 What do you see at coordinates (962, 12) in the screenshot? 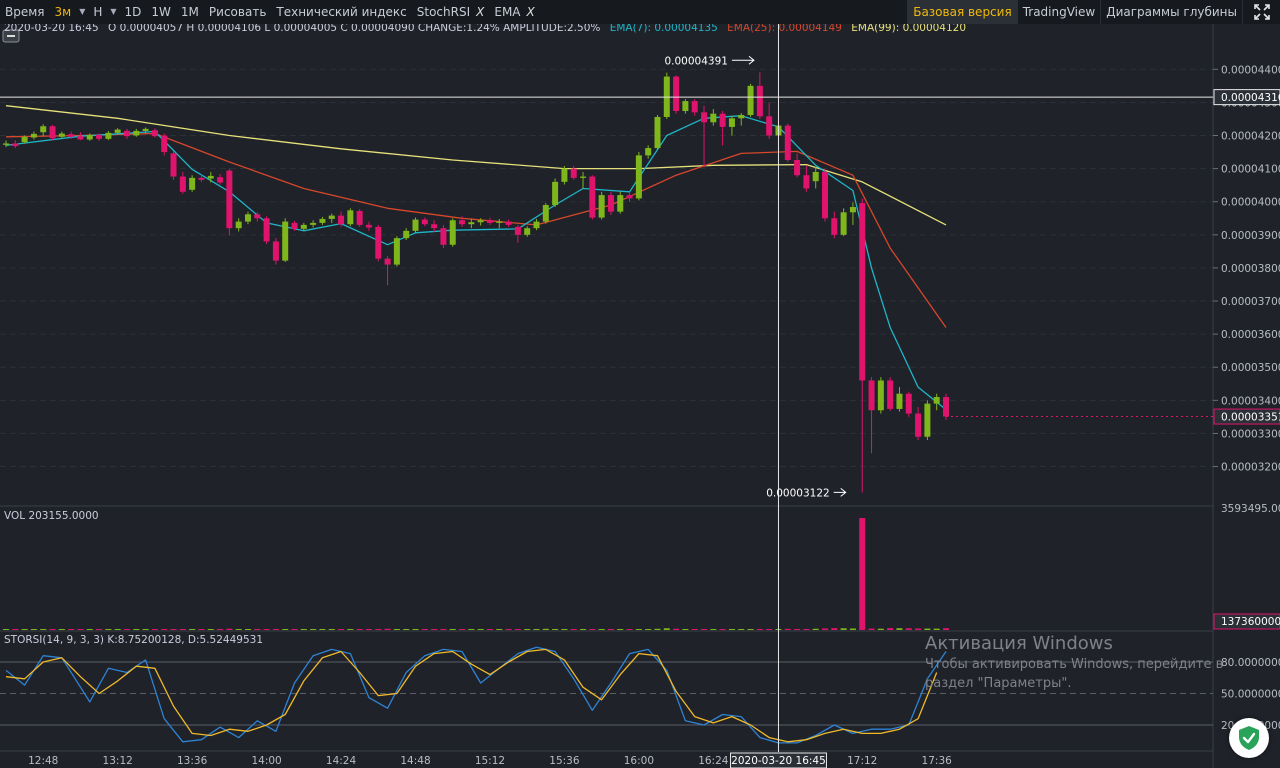
I see `basic-version-tab: Базовая версия` at bounding box center [962, 12].